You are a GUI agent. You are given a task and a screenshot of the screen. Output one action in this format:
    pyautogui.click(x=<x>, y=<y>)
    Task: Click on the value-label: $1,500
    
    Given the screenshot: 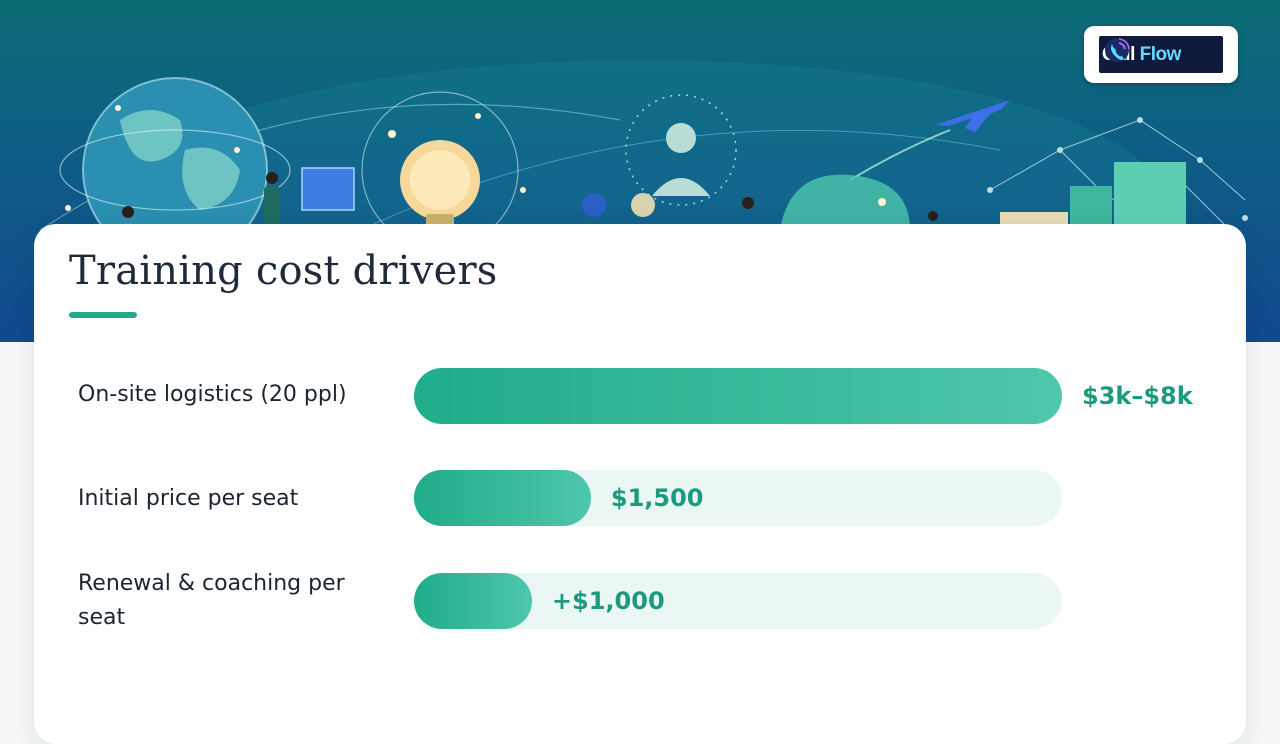 What is the action you would take?
    pyautogui.click(x=657, y=498)
    